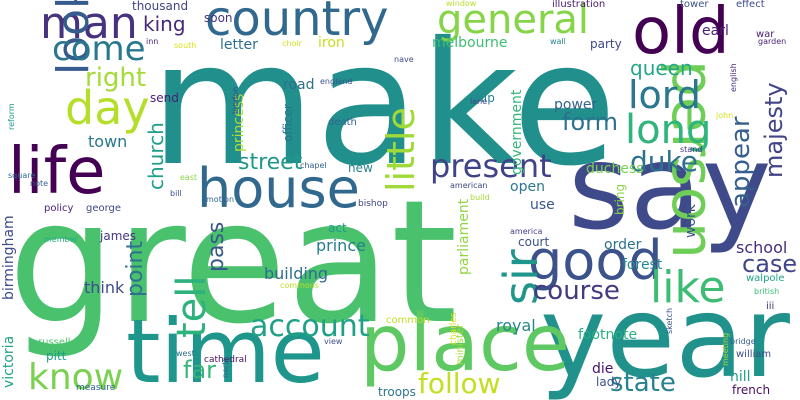 The width and height of the screenshot is (800, 400). What do you see at coordinates (715, 31) in the screenshot?
I see `word-earl: earl` at bounding box center [715, 31].